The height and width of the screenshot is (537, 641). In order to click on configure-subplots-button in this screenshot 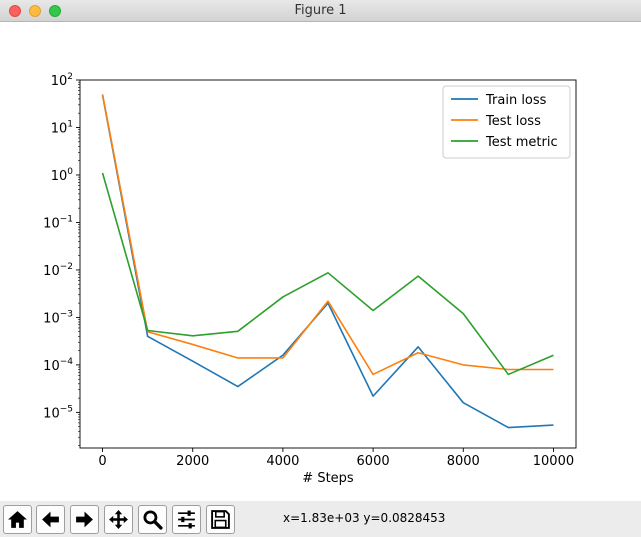, I will do `click(186, 519)`.